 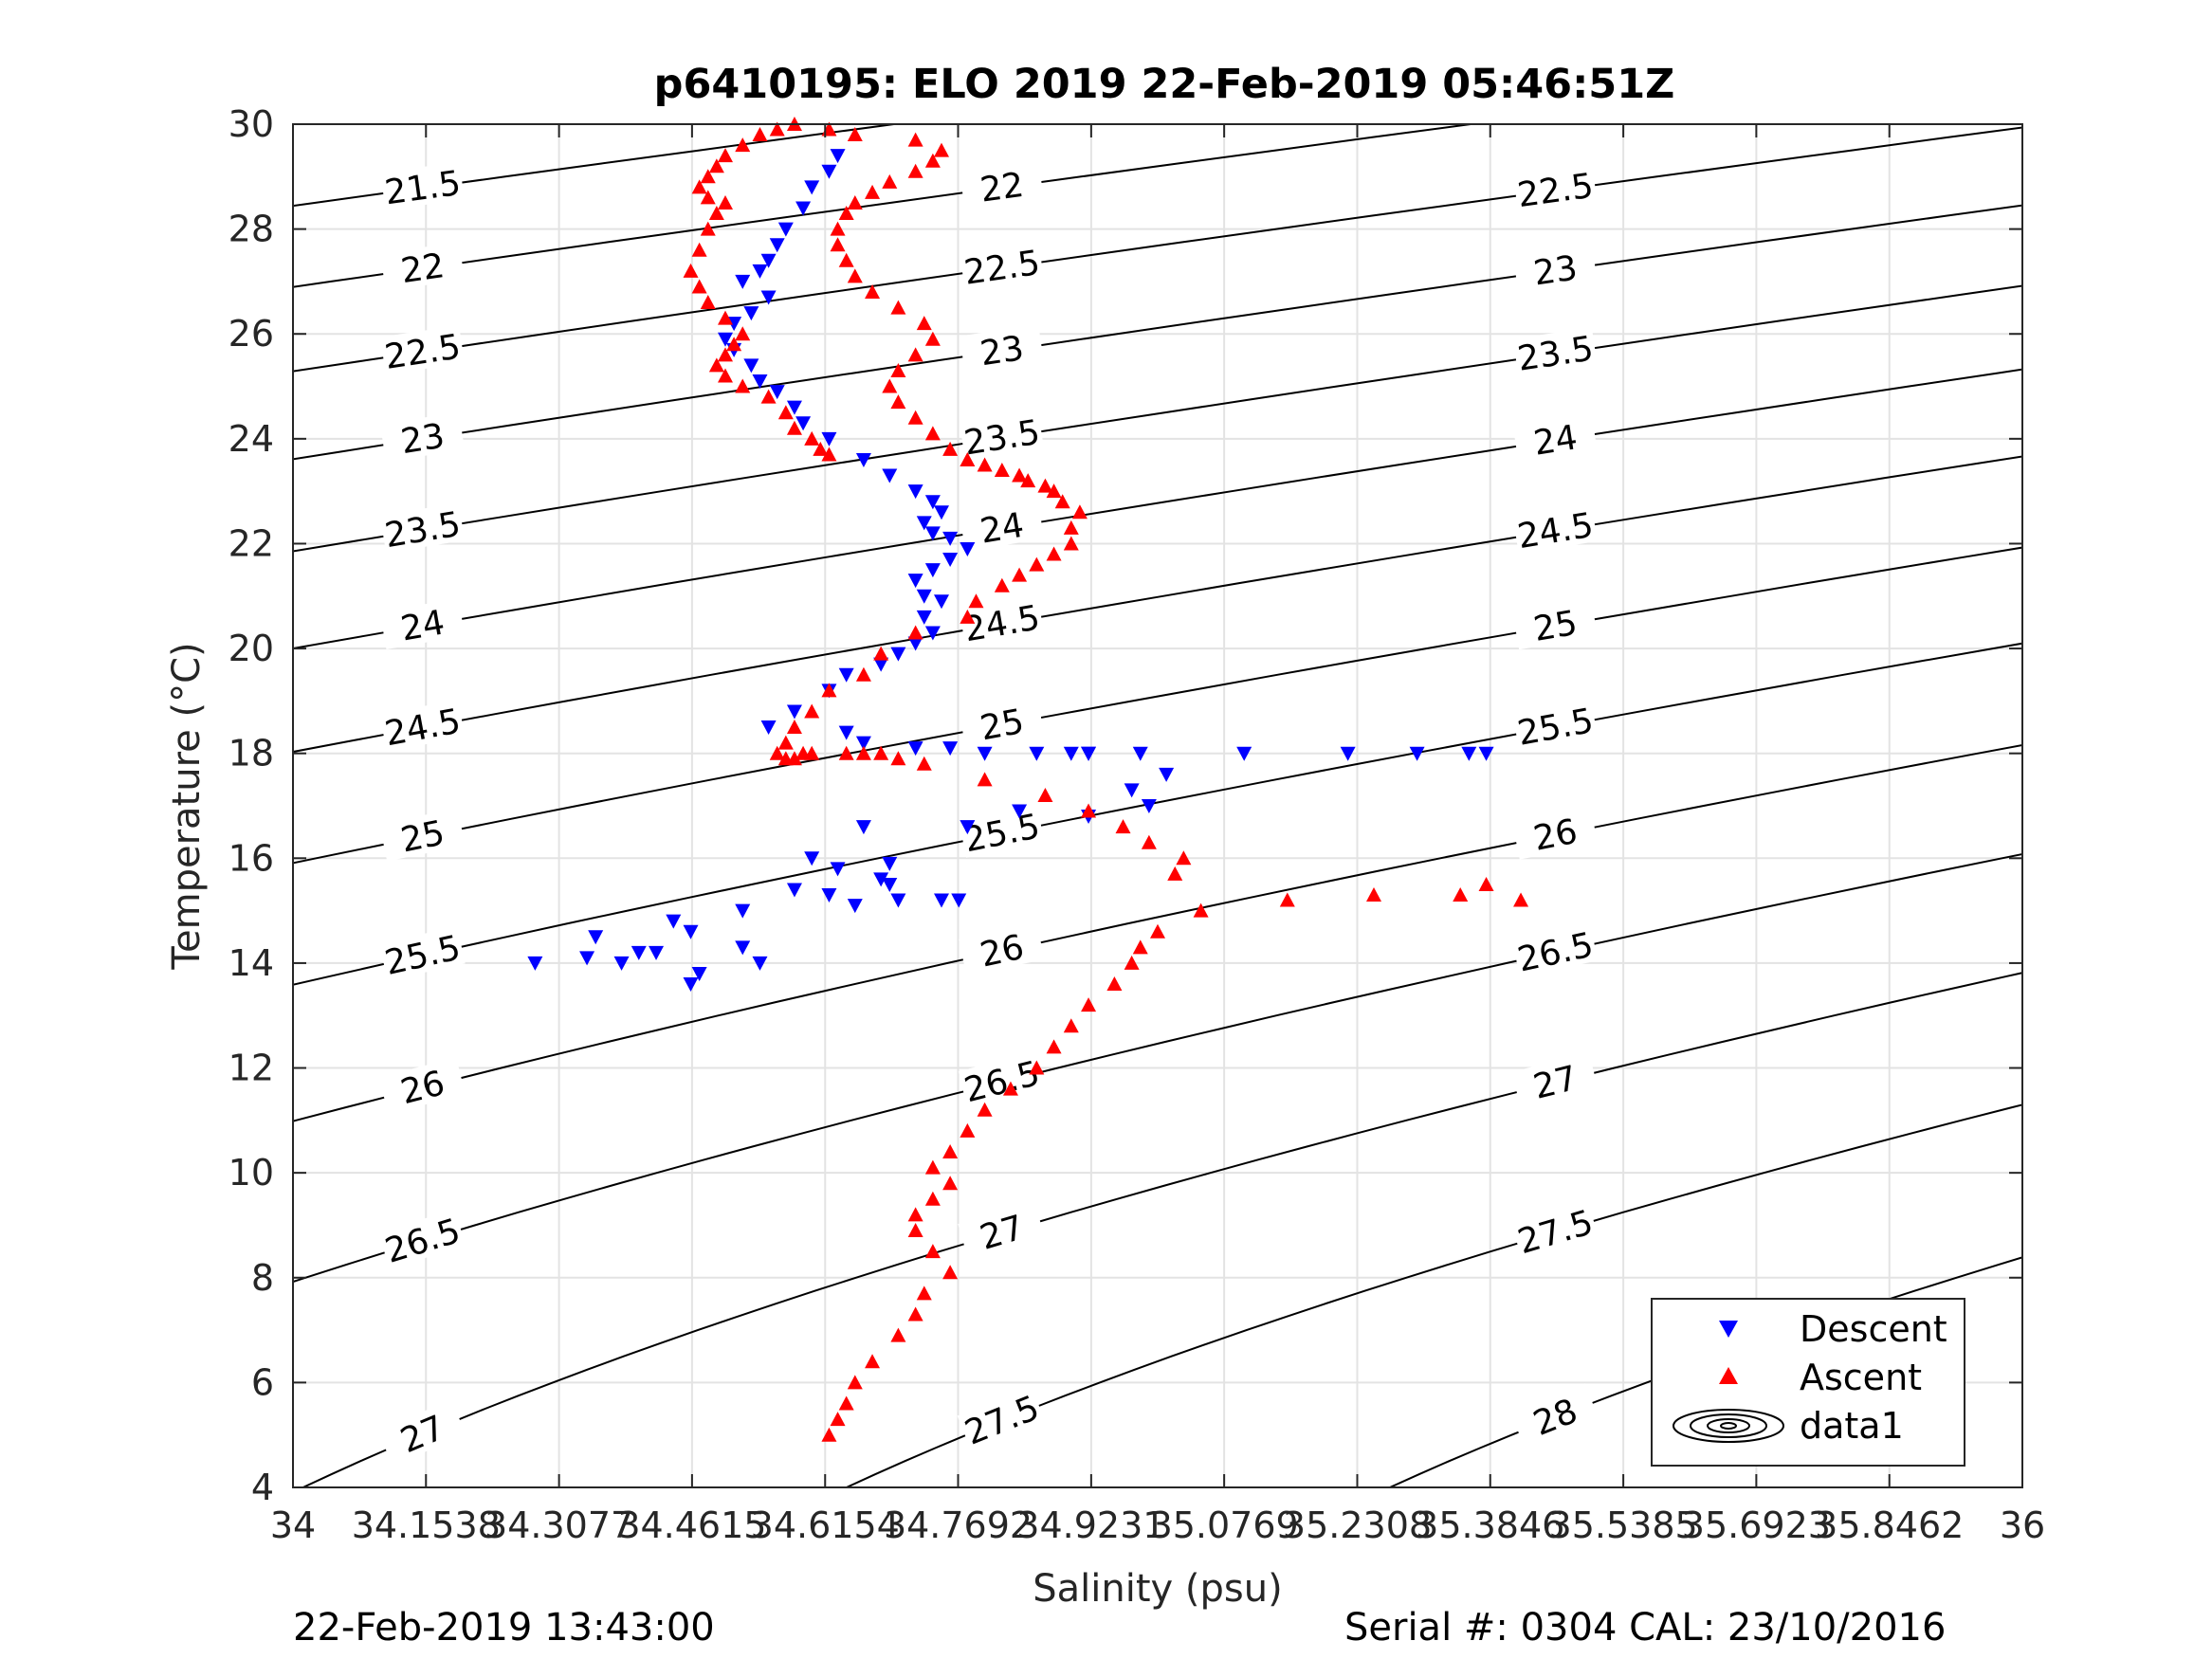 I want to click on y-tick-label: 10, so click(x=251, y=1173).